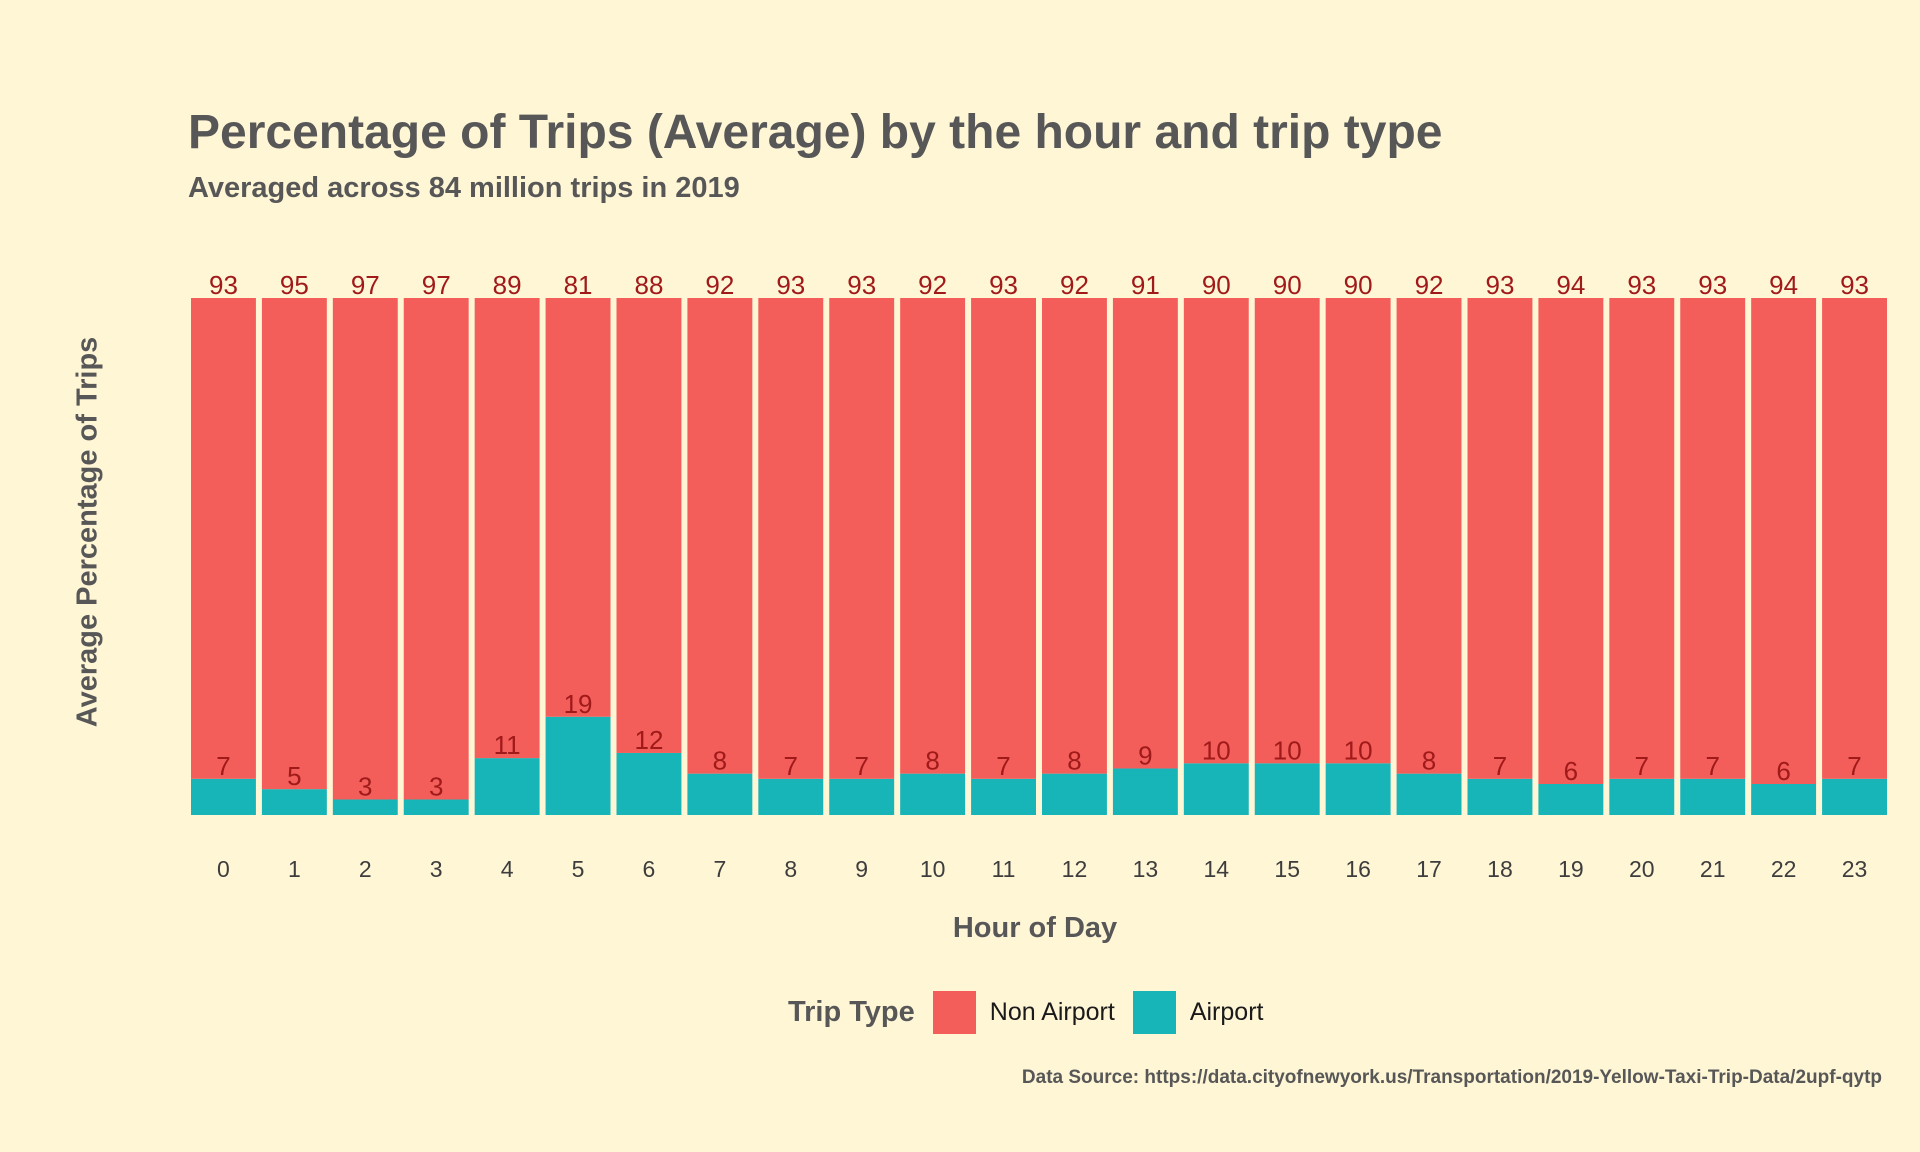 This screenshot has width=1920, height=1152. I want to click on x-tick-label-23: 23, so click(1855, 869).